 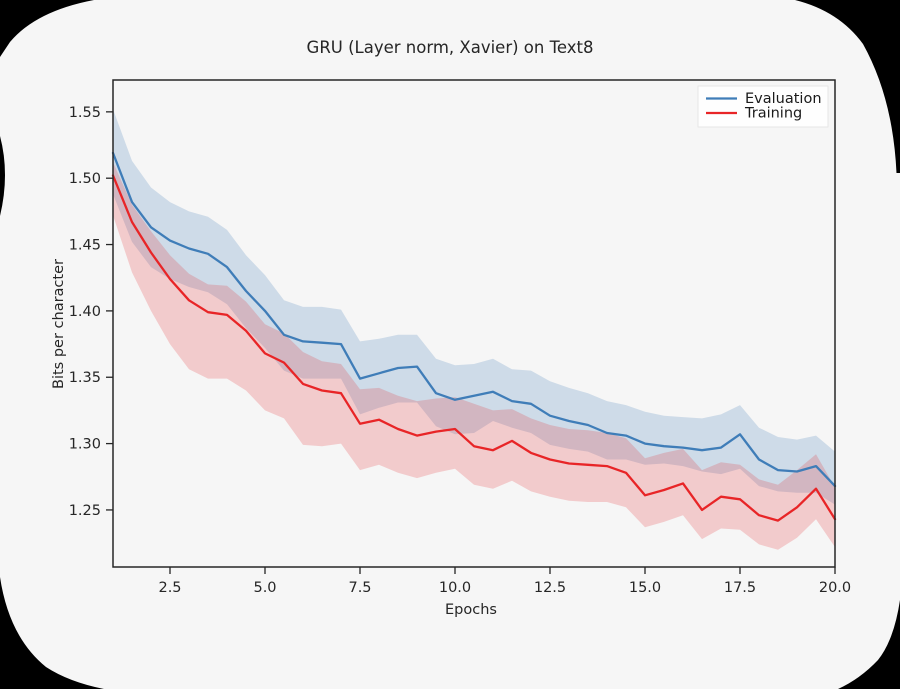 What do you see at coordinates (869, 644) in the screenshot?
I see `corner-mask-bottom-right` at bounding box center [869, 644].